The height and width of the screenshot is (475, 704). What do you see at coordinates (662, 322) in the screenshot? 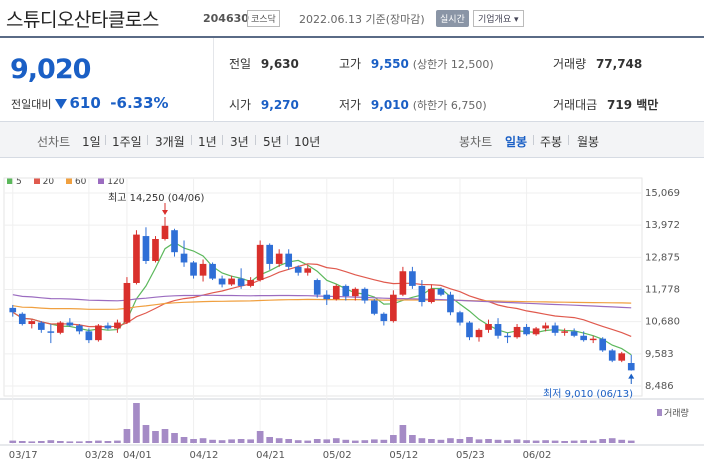
I see `y-tick-label: 10,680` at bounding box center [662, 322].